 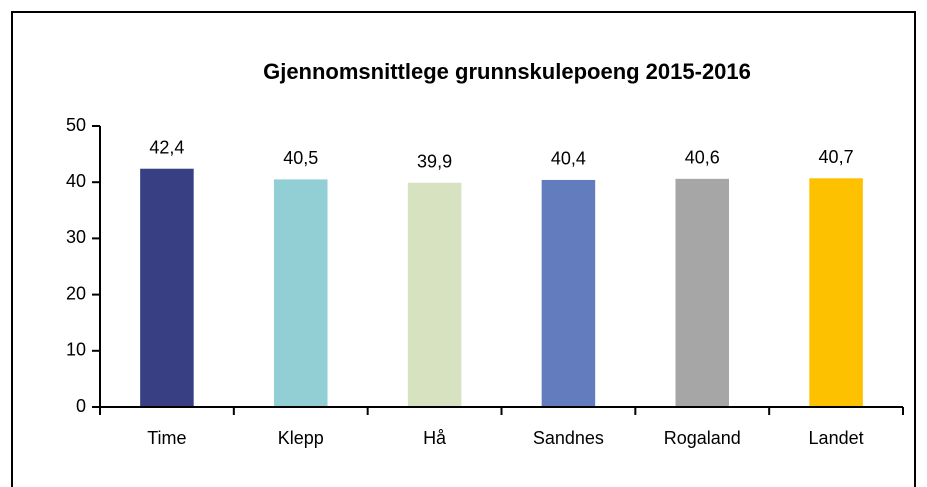 I want to click on y-tick-label: 40, so click(x=76, y=181).